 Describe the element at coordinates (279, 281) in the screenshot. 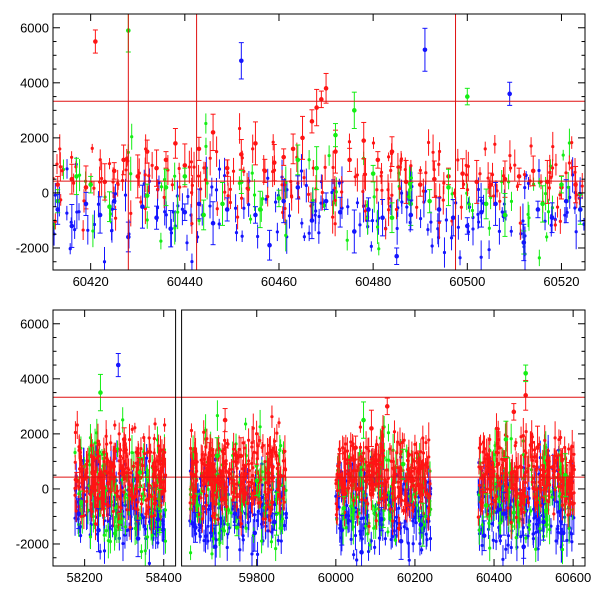

I see `x-tick-label: 60460` at that location.